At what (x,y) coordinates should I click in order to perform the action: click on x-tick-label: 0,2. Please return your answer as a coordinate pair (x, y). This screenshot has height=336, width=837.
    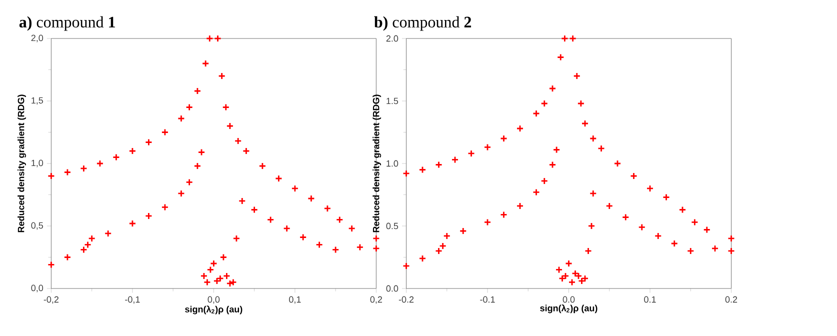
    Looking at the image, I should click on (376, 300).